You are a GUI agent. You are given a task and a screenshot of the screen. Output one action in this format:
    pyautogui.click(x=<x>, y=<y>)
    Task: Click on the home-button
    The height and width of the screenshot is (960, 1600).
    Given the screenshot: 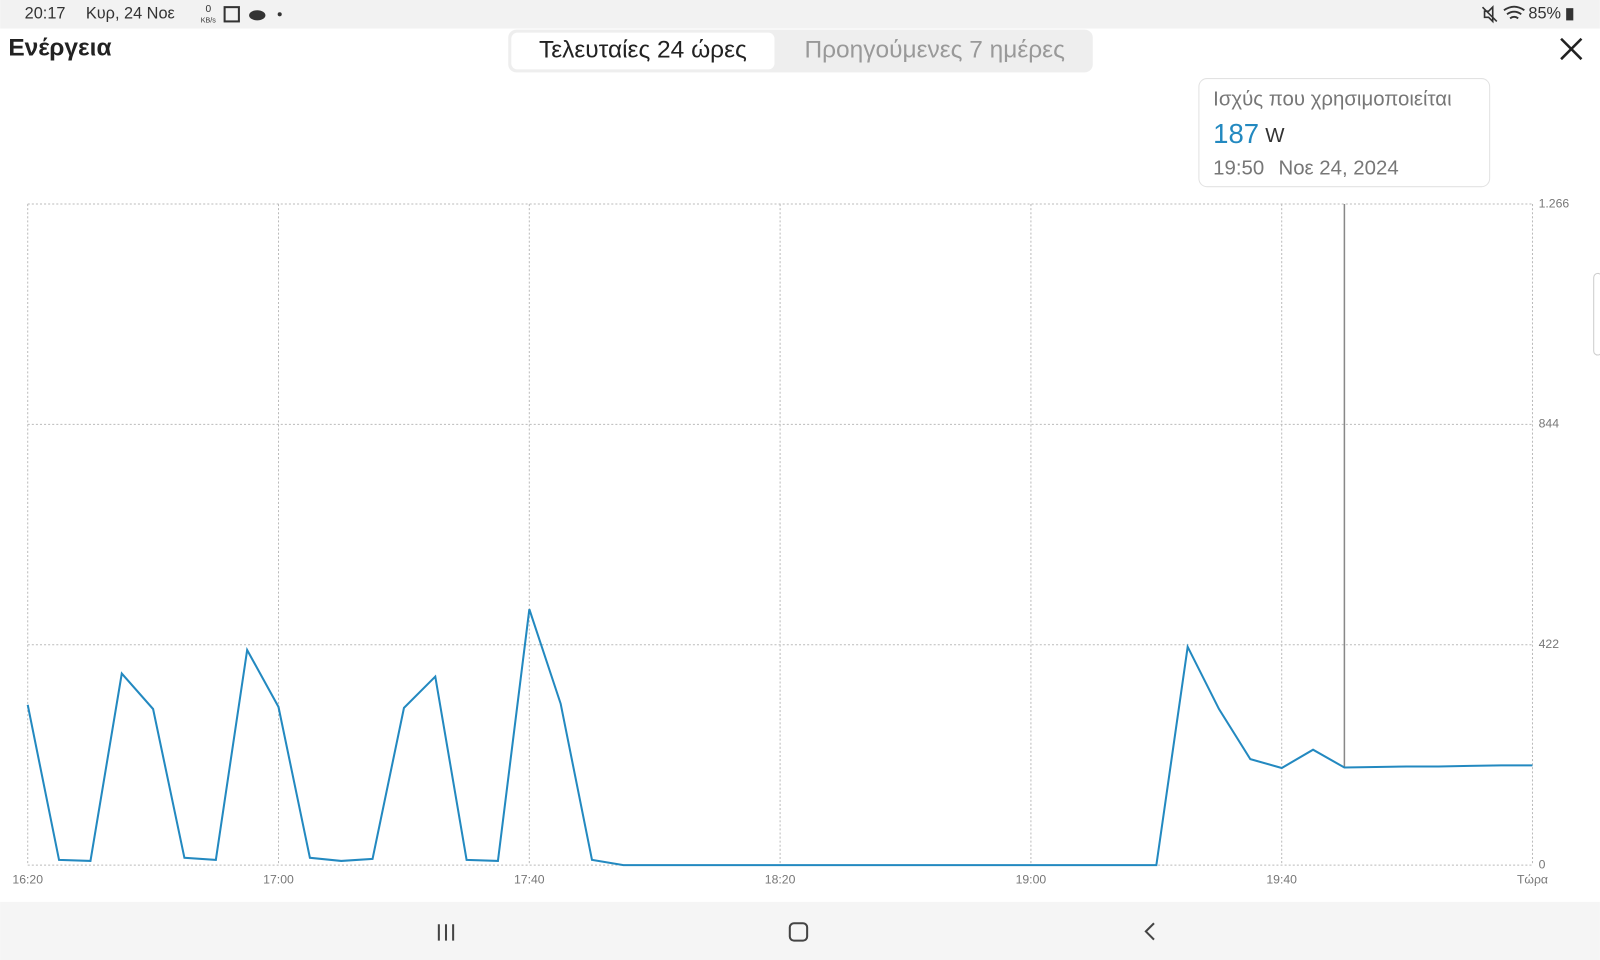 What is the action you would take?
    pyautogui.click(x=798, y=932)
    